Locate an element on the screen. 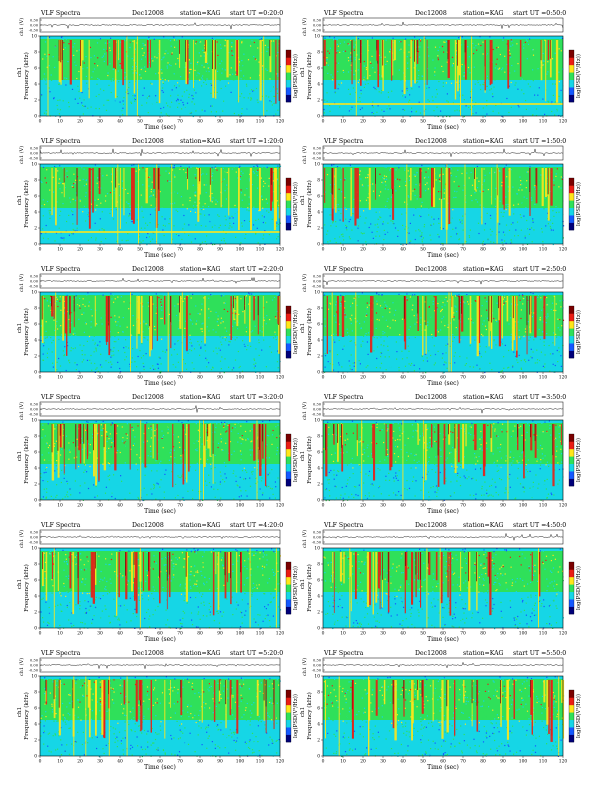 The height and width of the screenshot is (796, 612). x-tick-label: 20 is located at coordinates (80, 634).